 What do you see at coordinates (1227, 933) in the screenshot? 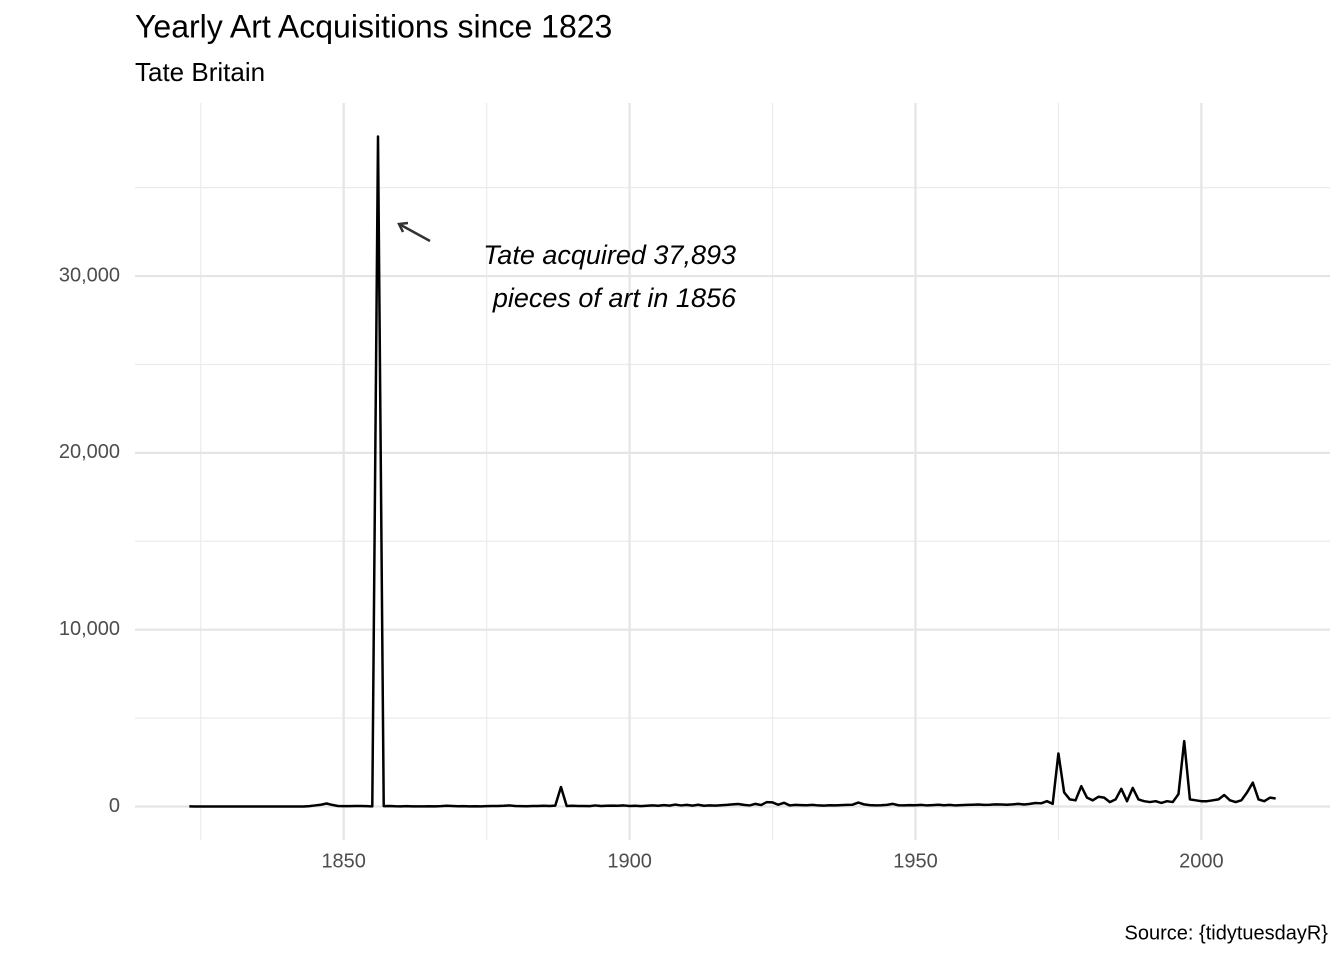
I see `caption: Source: {tidytuesdayR}` at bounding box center [1227, 933].